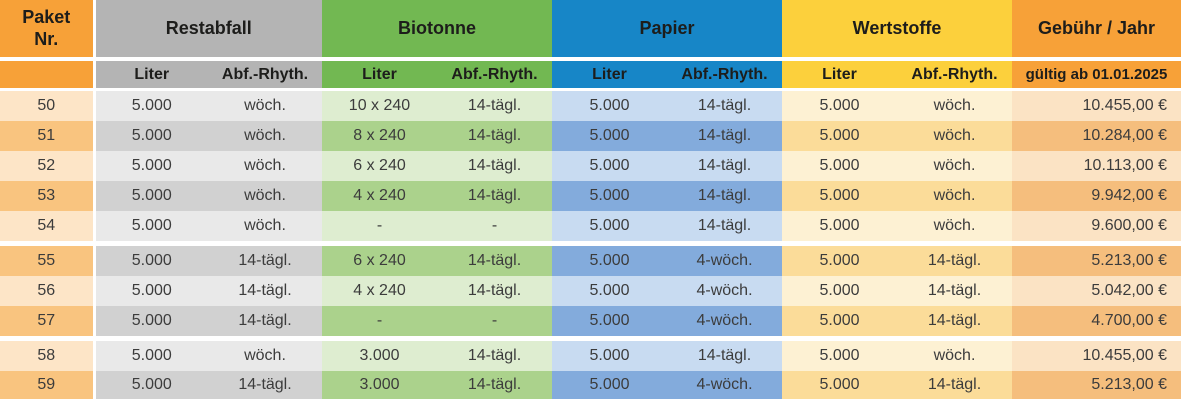 The height and width of the screenshot is (400, 1181). What do you see at coordinates (1096, 136) in the screenshot?
I see `cell-gebuehr-jahr: 10.284,00 €` at bounding box center [1096, 136].